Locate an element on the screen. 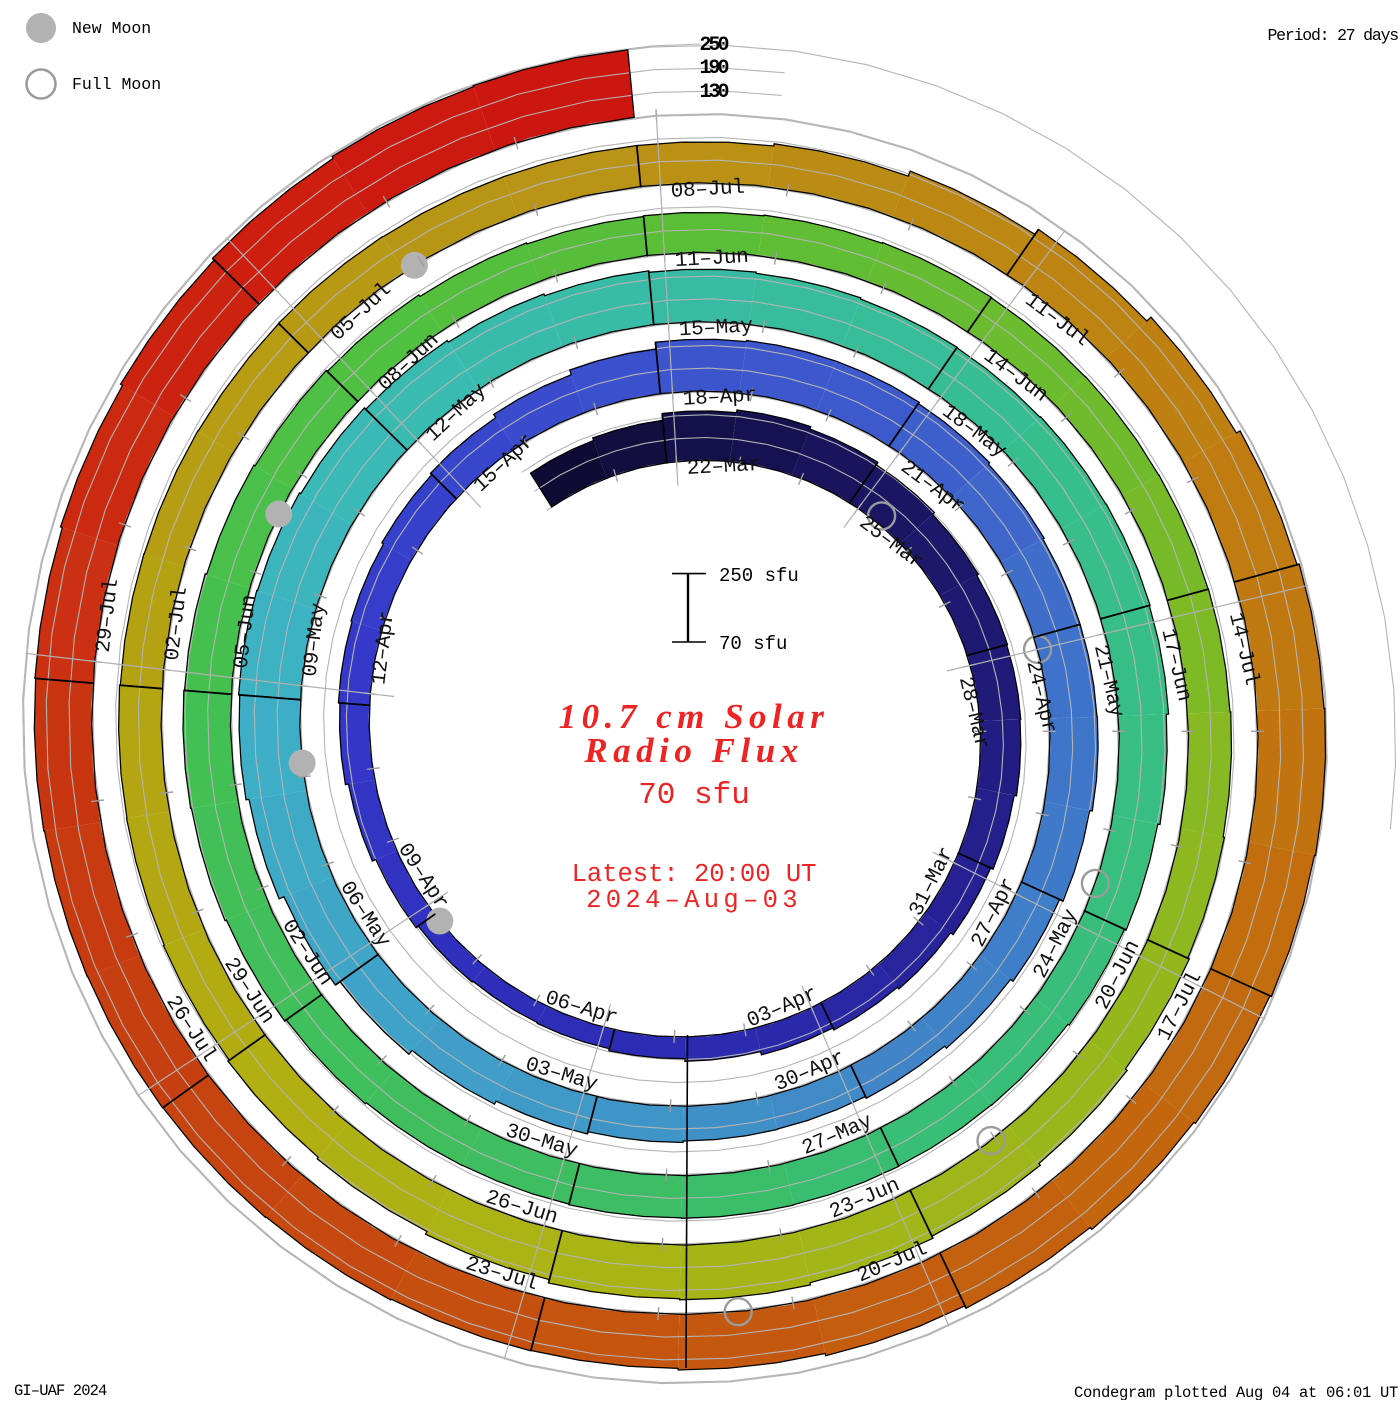 The width and height of the screenshot is (1400, 1405). svg-text: 190 is located at coordinates (713, 68).